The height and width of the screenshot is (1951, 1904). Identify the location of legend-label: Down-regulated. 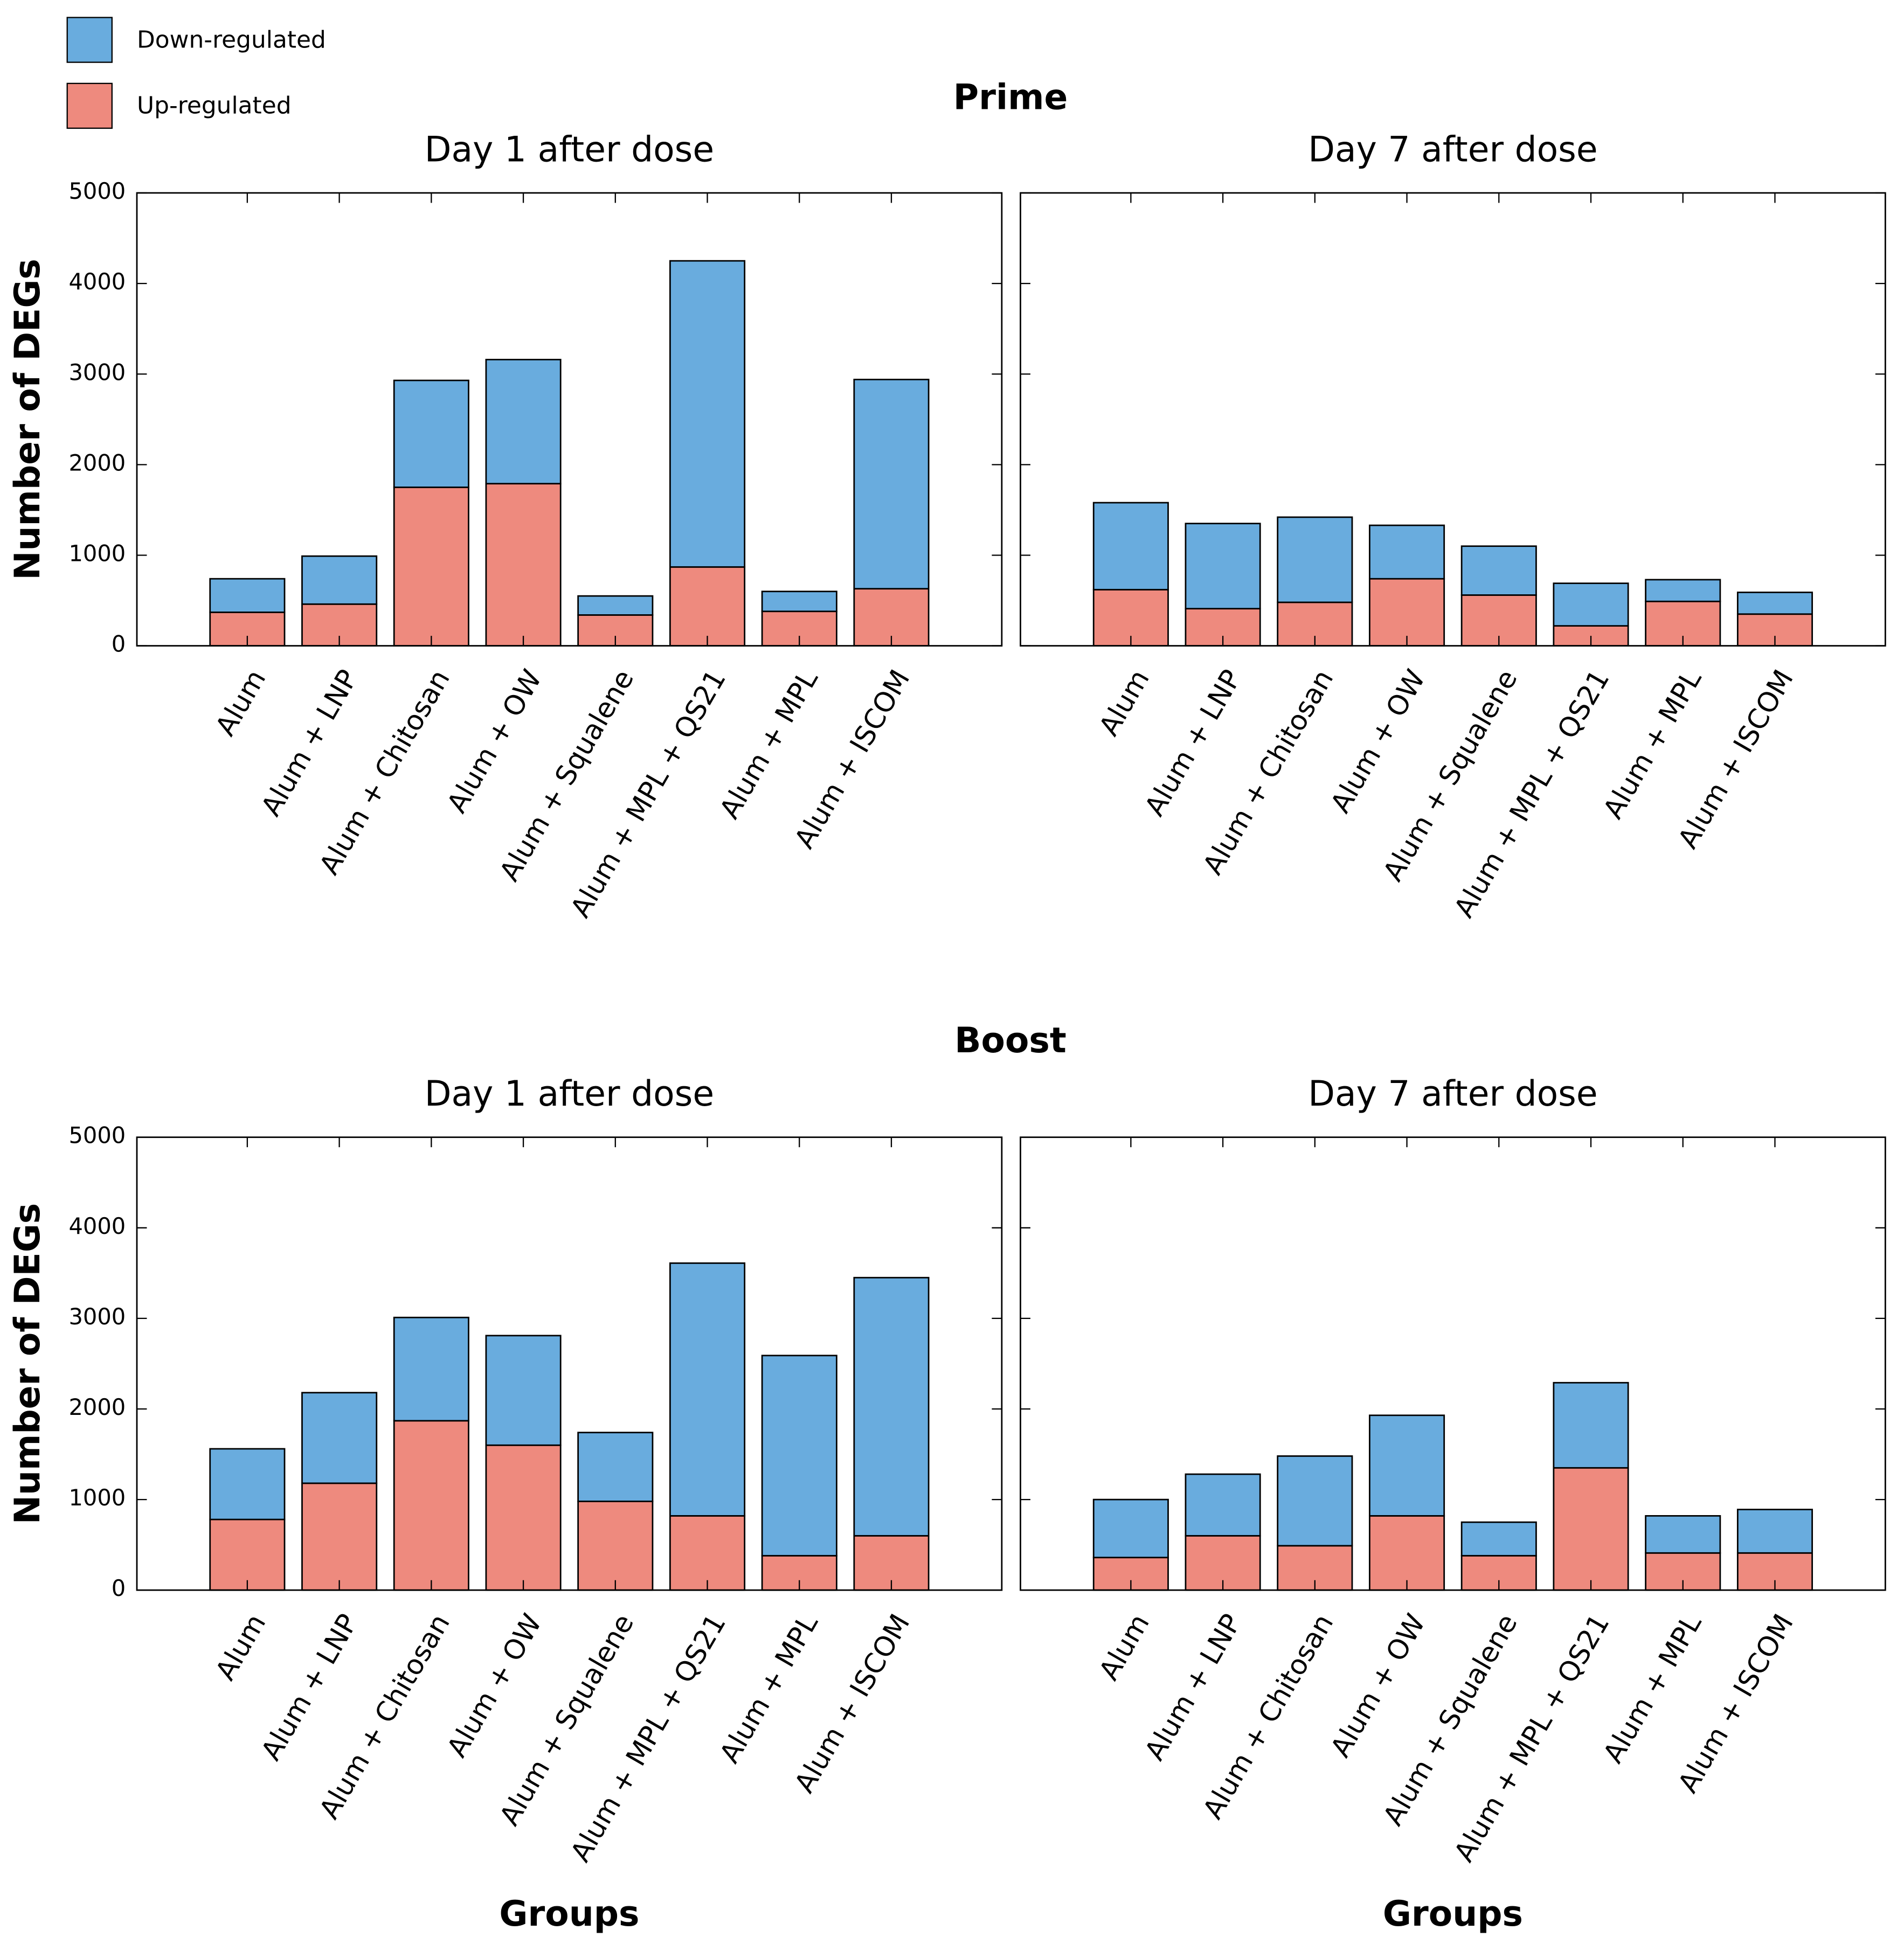
(232, 40).